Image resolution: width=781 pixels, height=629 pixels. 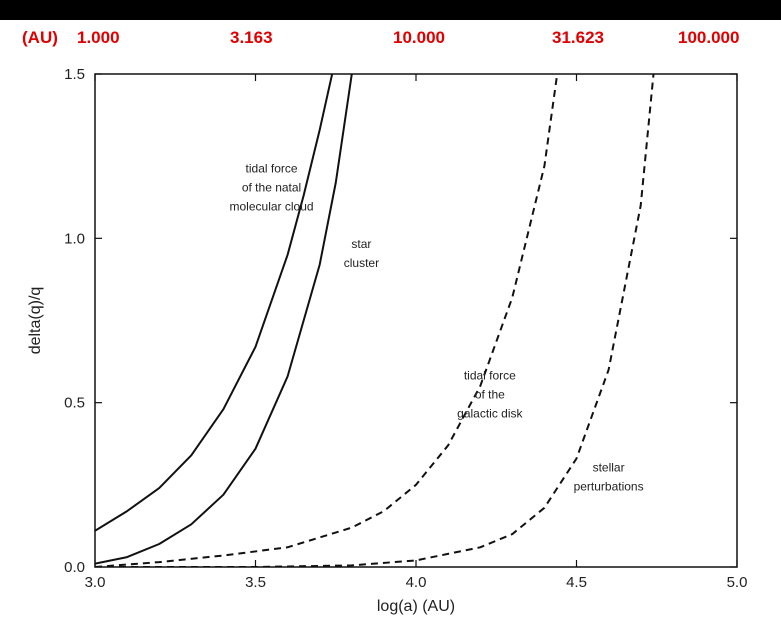 What do you see at coordinates (95, 582) in the screenshot?
I see `x-tick-label: 3.0` at bounding box center [95, 582].